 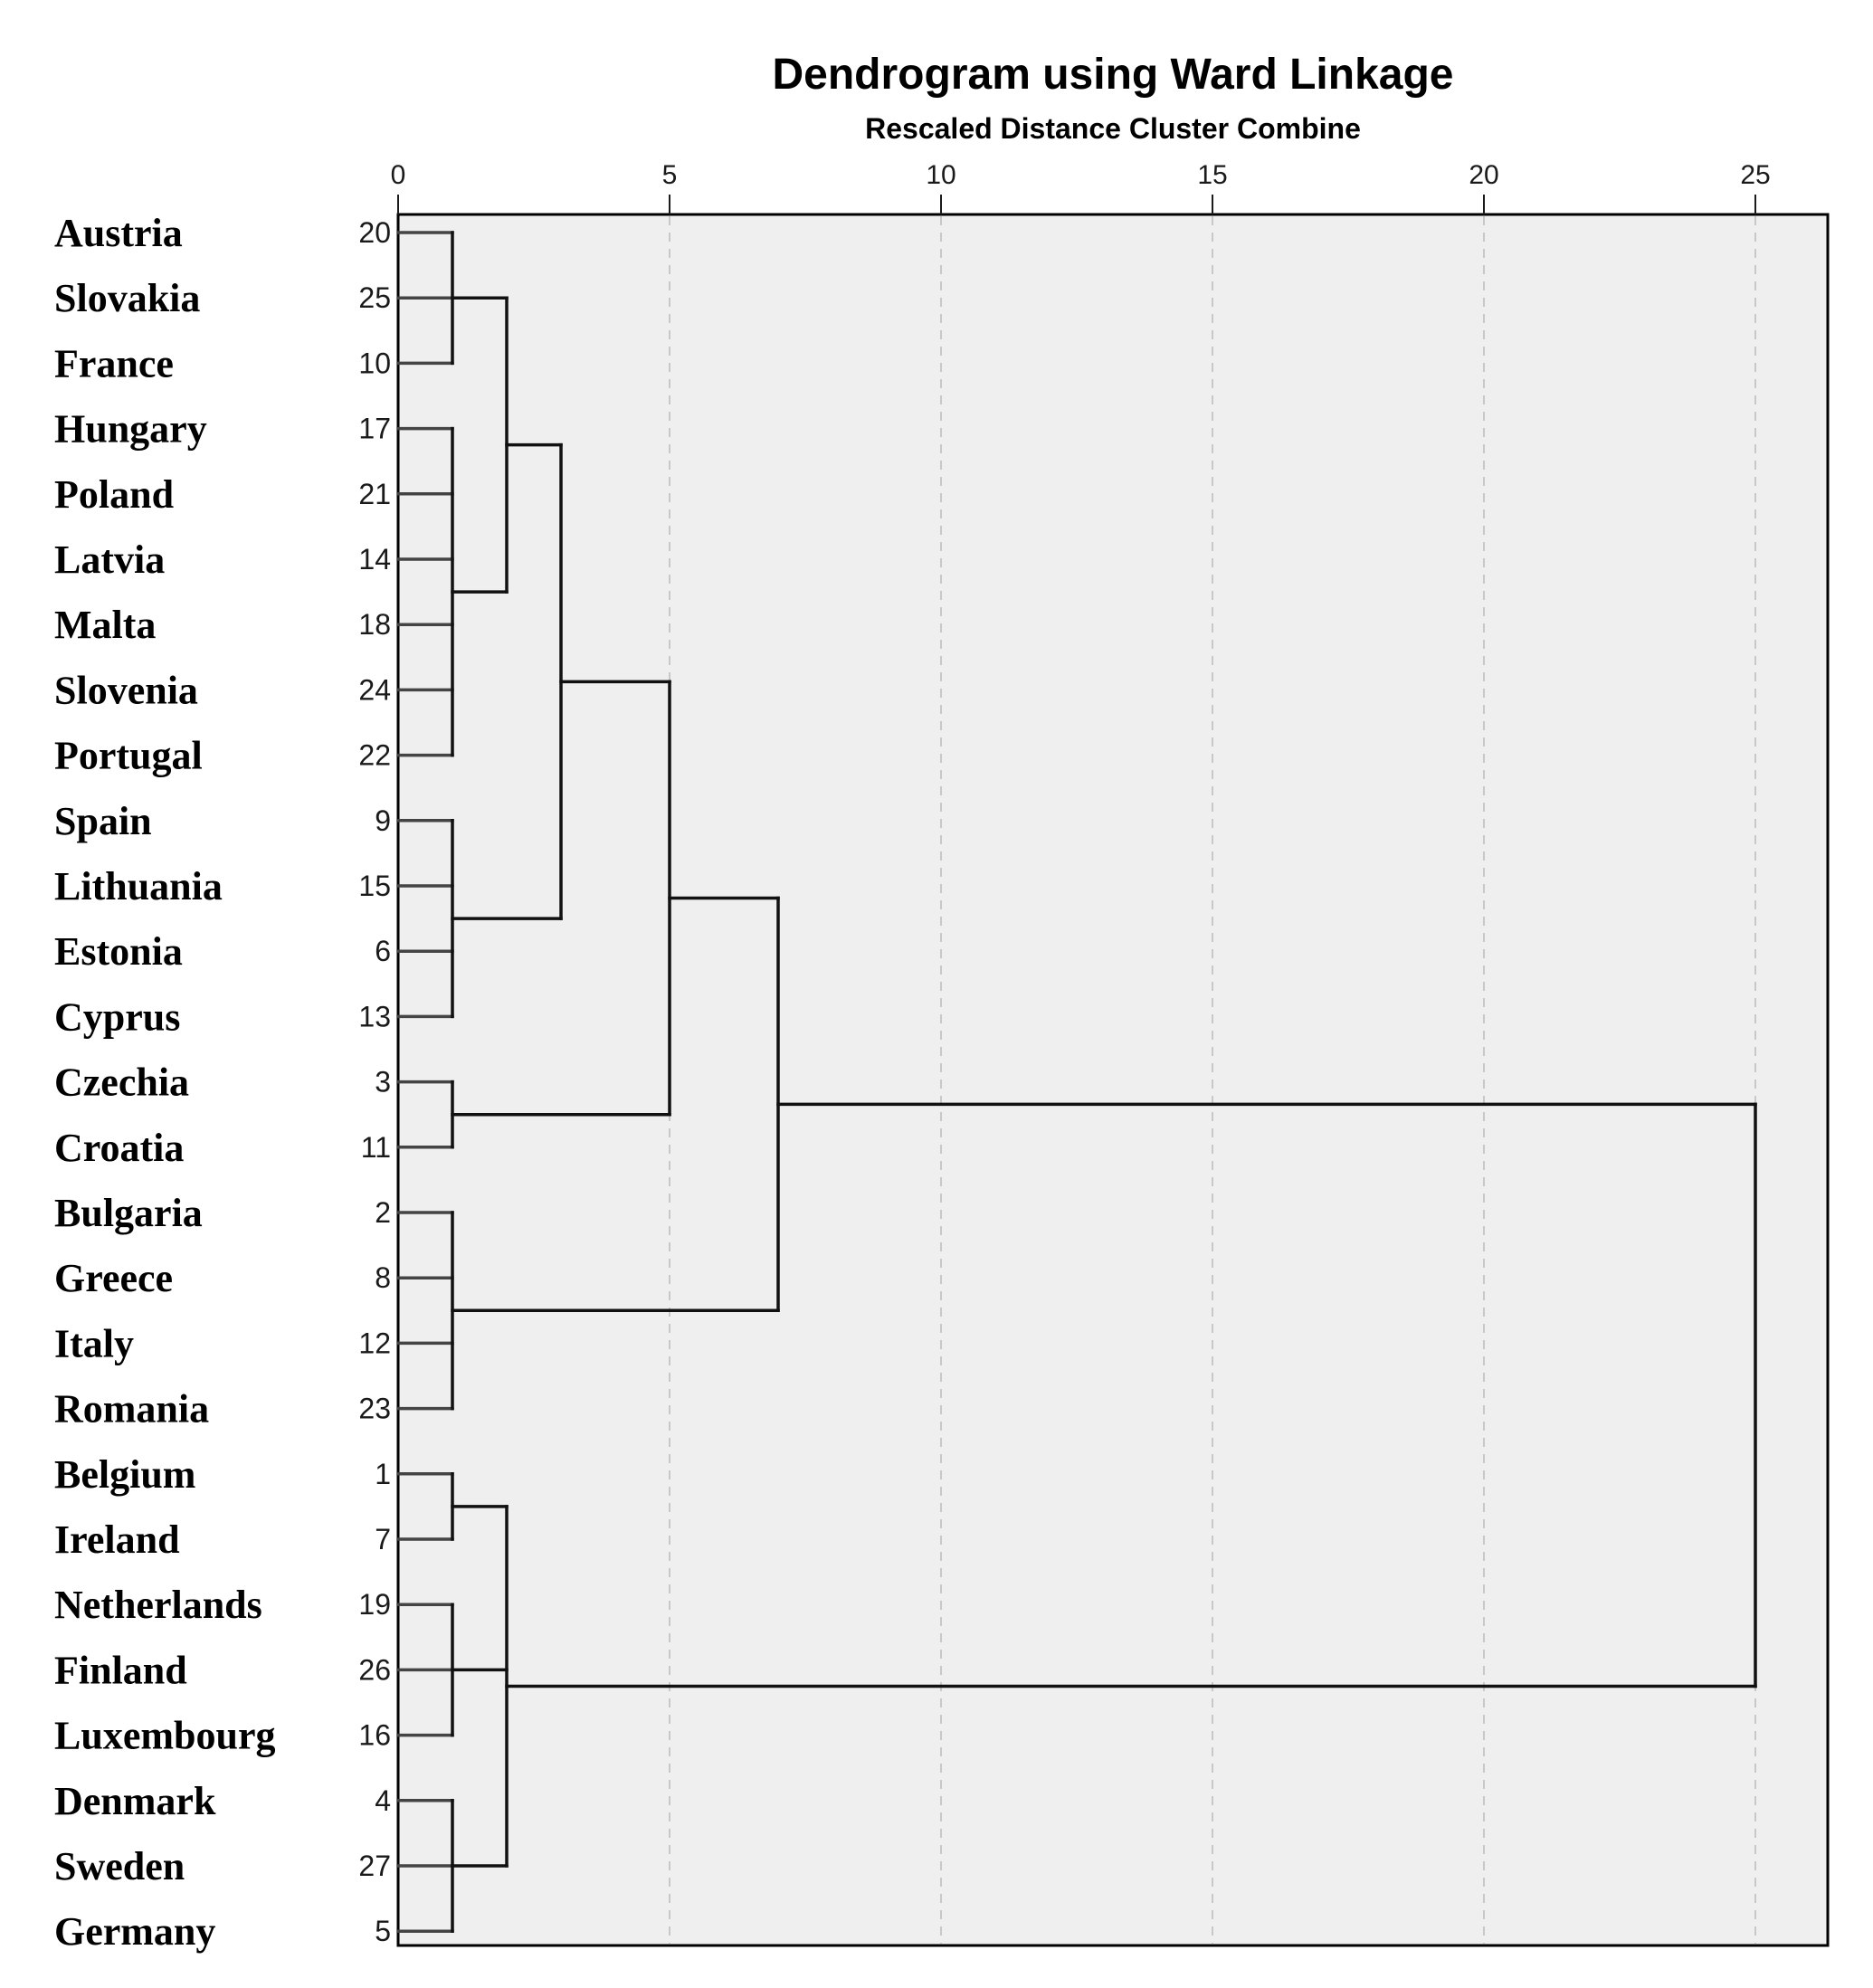 I want to click on case-id: 15, so click(x=374, y=886).